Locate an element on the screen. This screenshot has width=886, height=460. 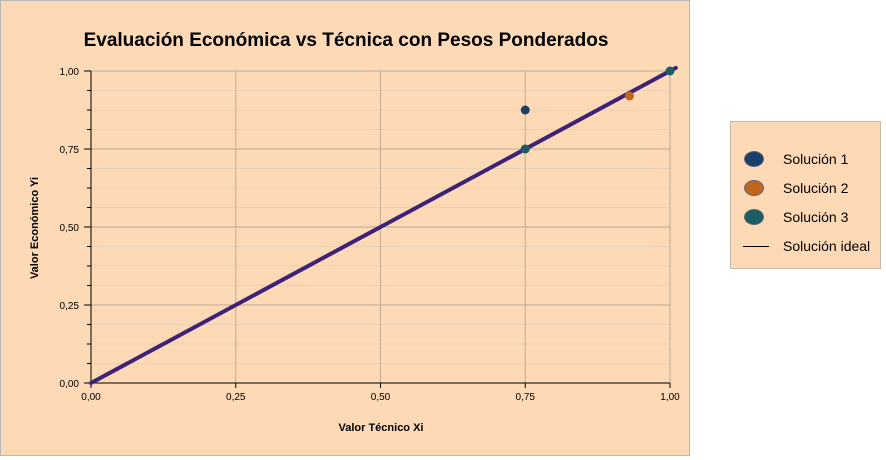
legend-label-solucion-ideal: Solución ideal is located at coordinates (827, 246).